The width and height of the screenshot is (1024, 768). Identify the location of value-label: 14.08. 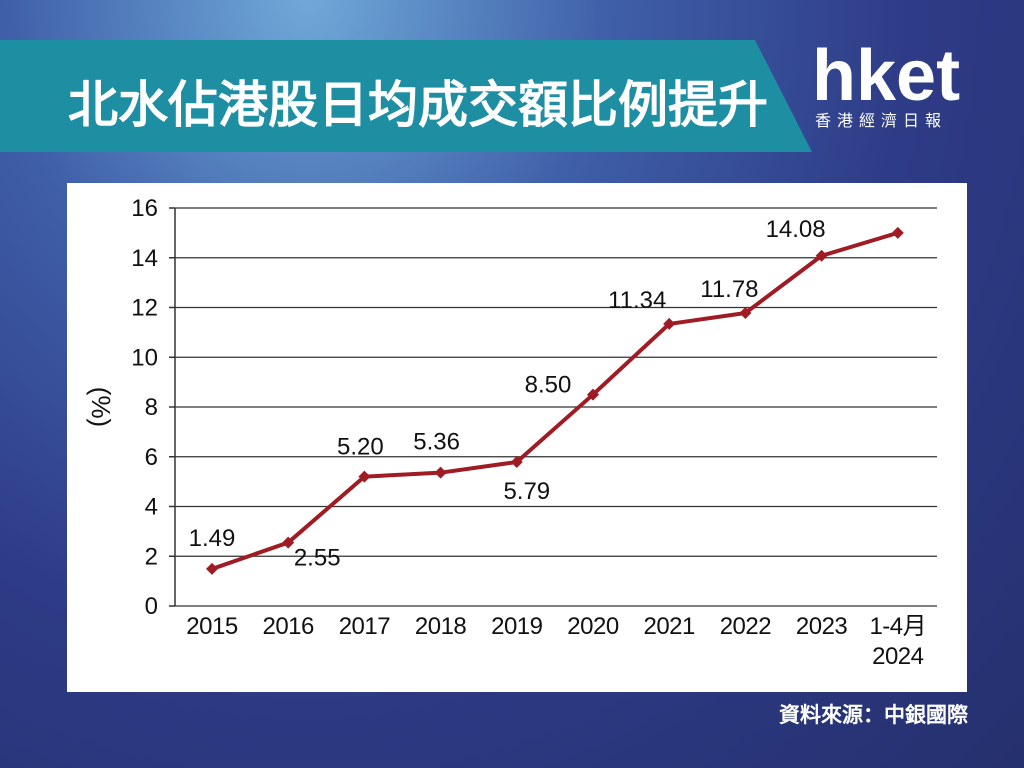
(796, 229).